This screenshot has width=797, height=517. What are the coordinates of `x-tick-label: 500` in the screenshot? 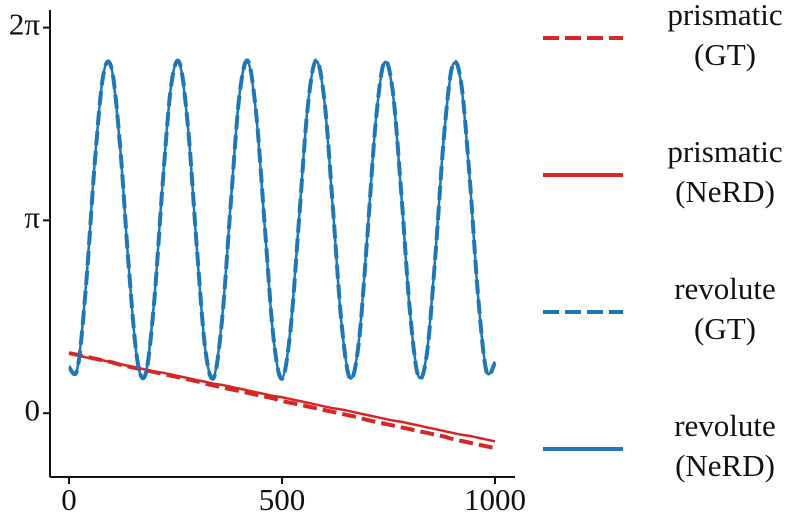 It's located at (282, 499).